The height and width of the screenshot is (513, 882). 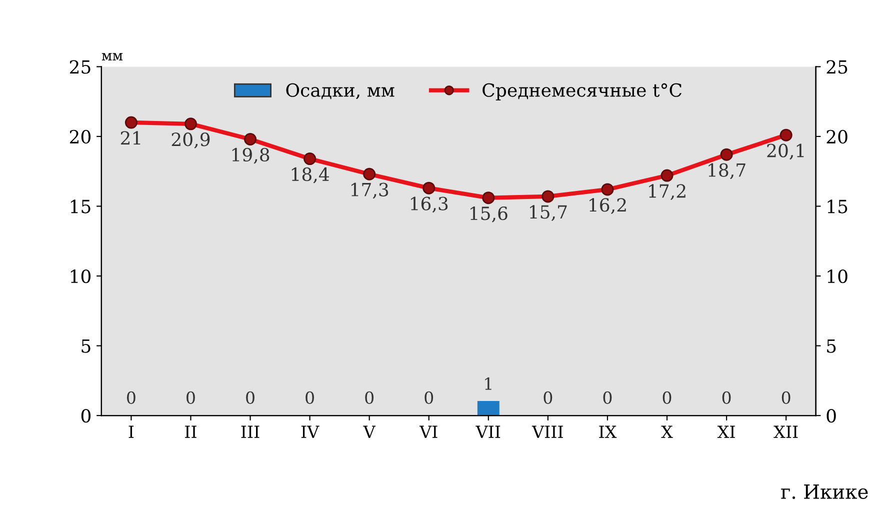 What do you see at coordinates (608, 206) in the screenshot?
I see `data-label: 16,2` at bounding box center [608, 206].